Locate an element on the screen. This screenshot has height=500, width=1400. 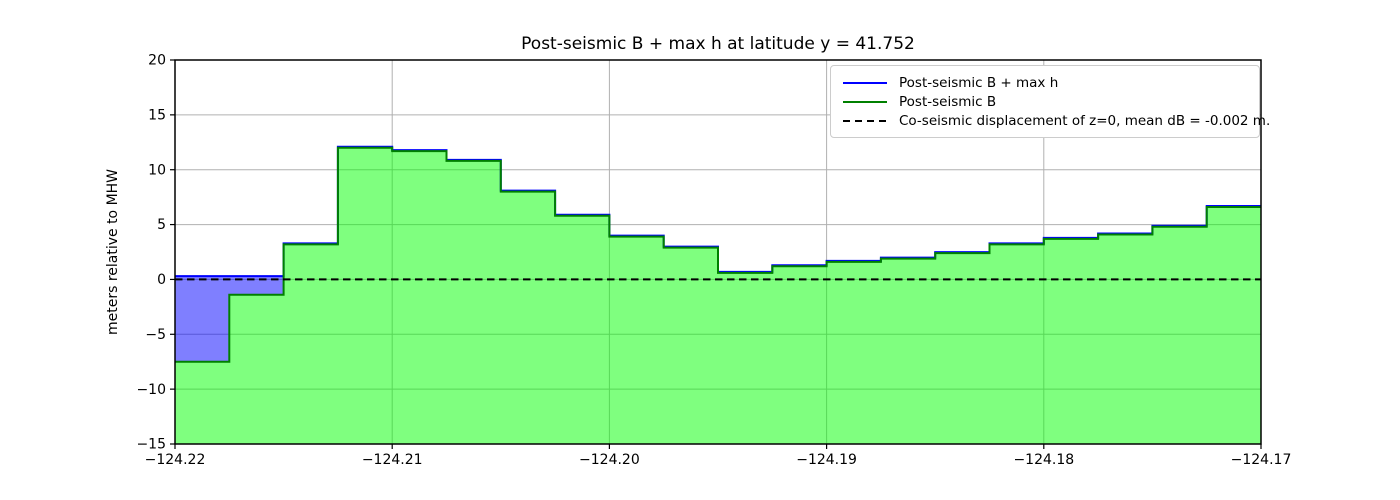
legend-label: Post-seismic B + max h is located at coordinates (979, 82).